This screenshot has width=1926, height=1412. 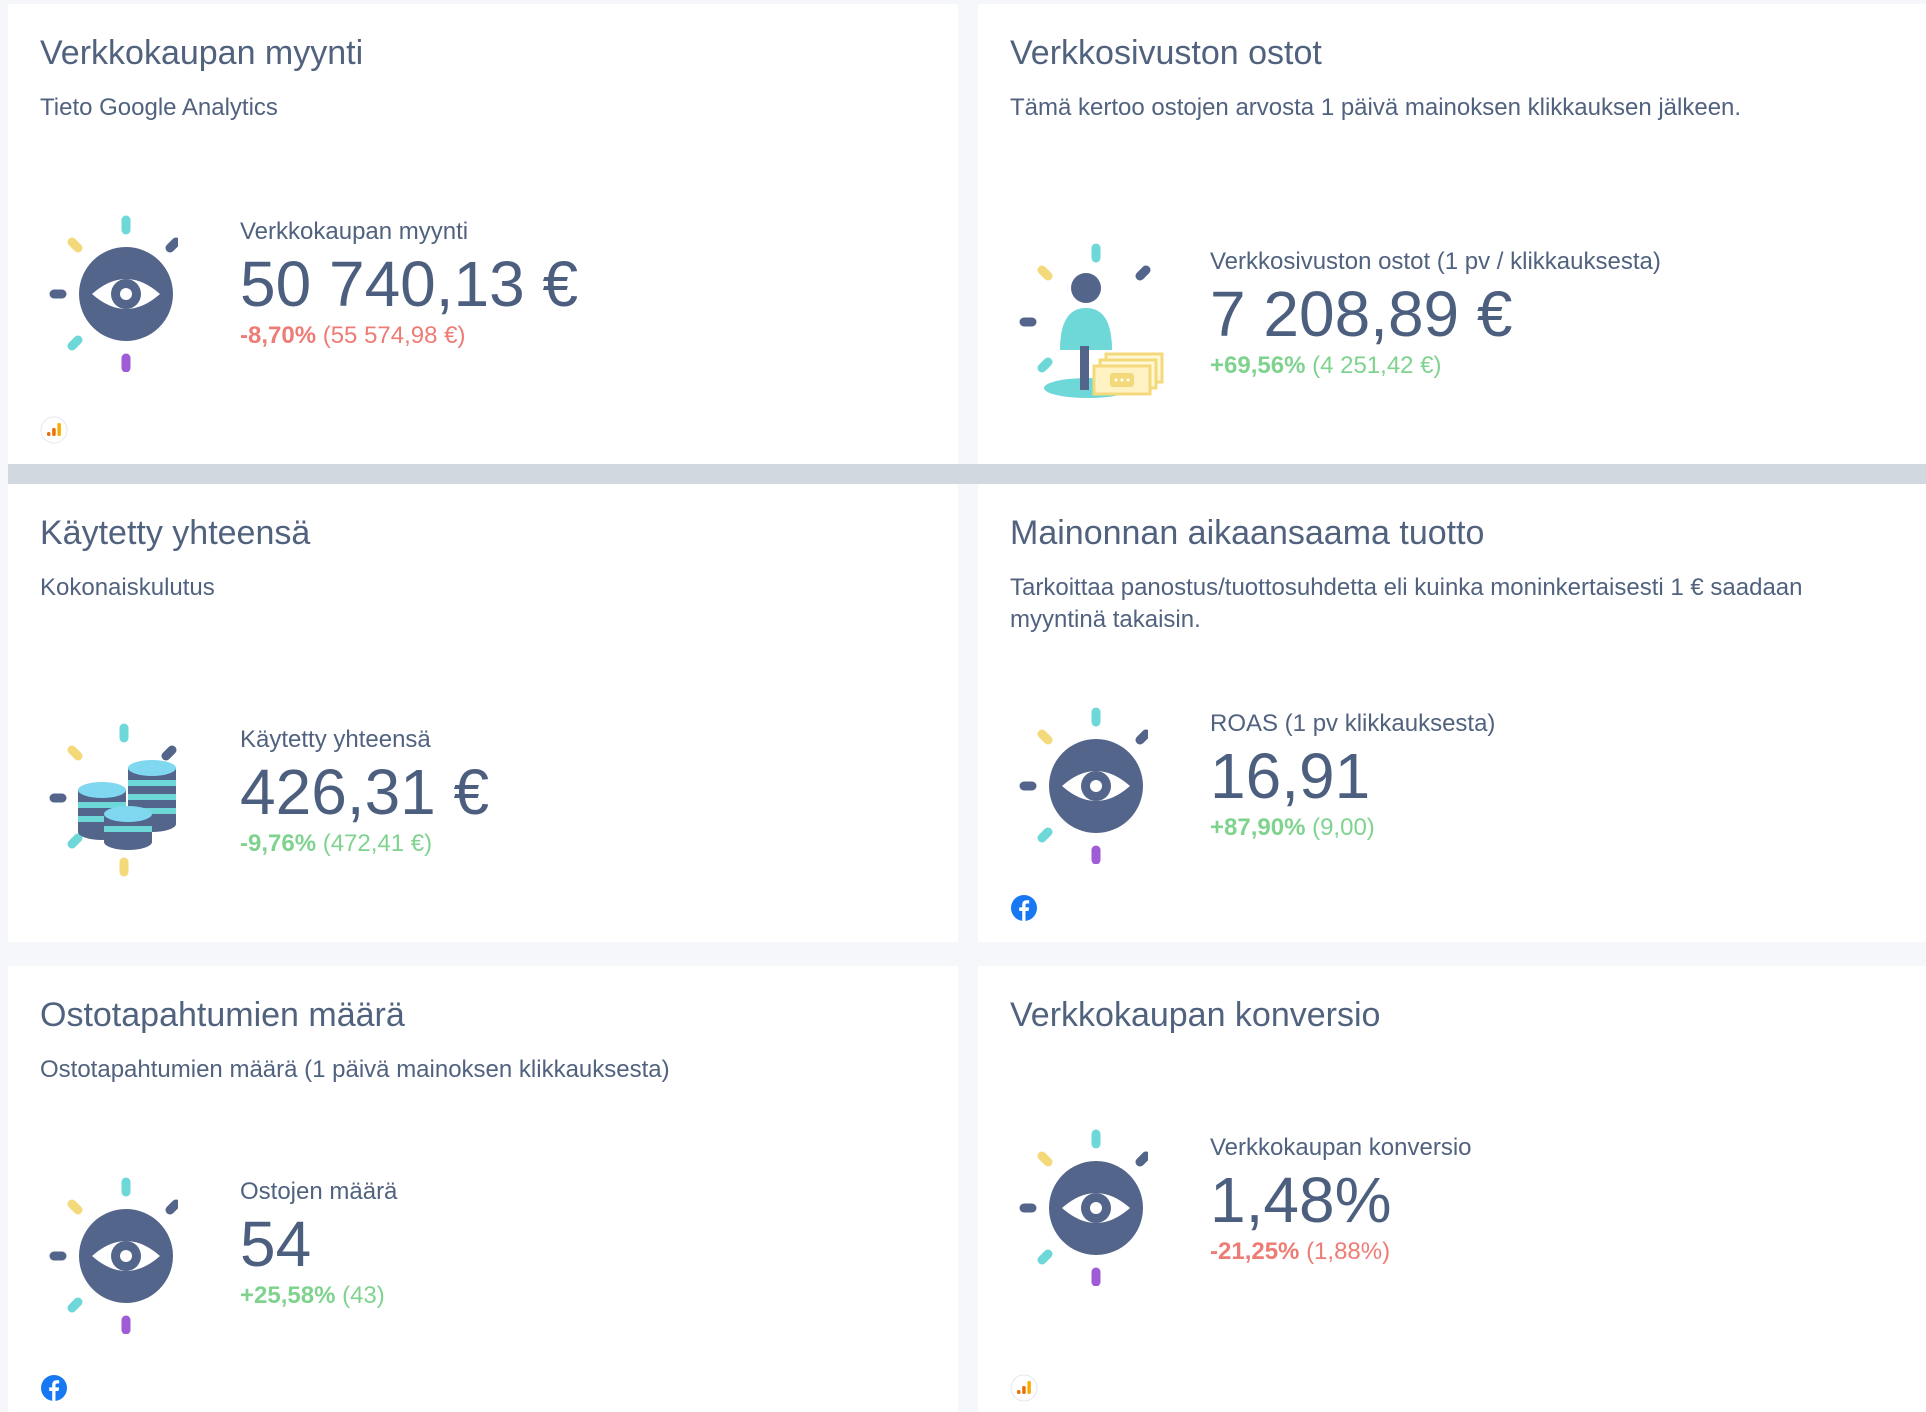 I want to click on change-percent: +69,56%, so click(x=1258, y=365).